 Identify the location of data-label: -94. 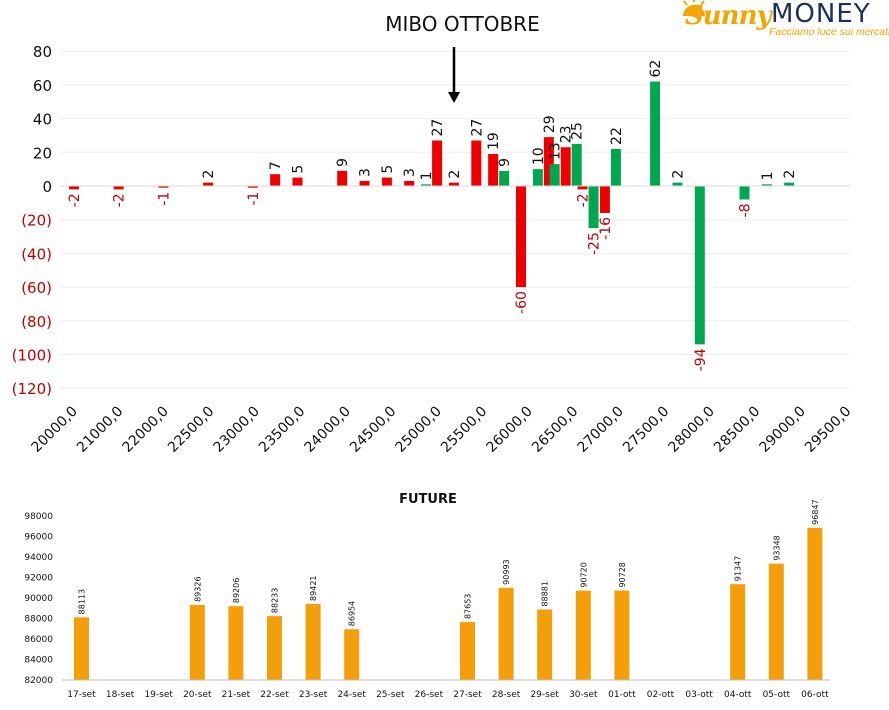
(701, 359).